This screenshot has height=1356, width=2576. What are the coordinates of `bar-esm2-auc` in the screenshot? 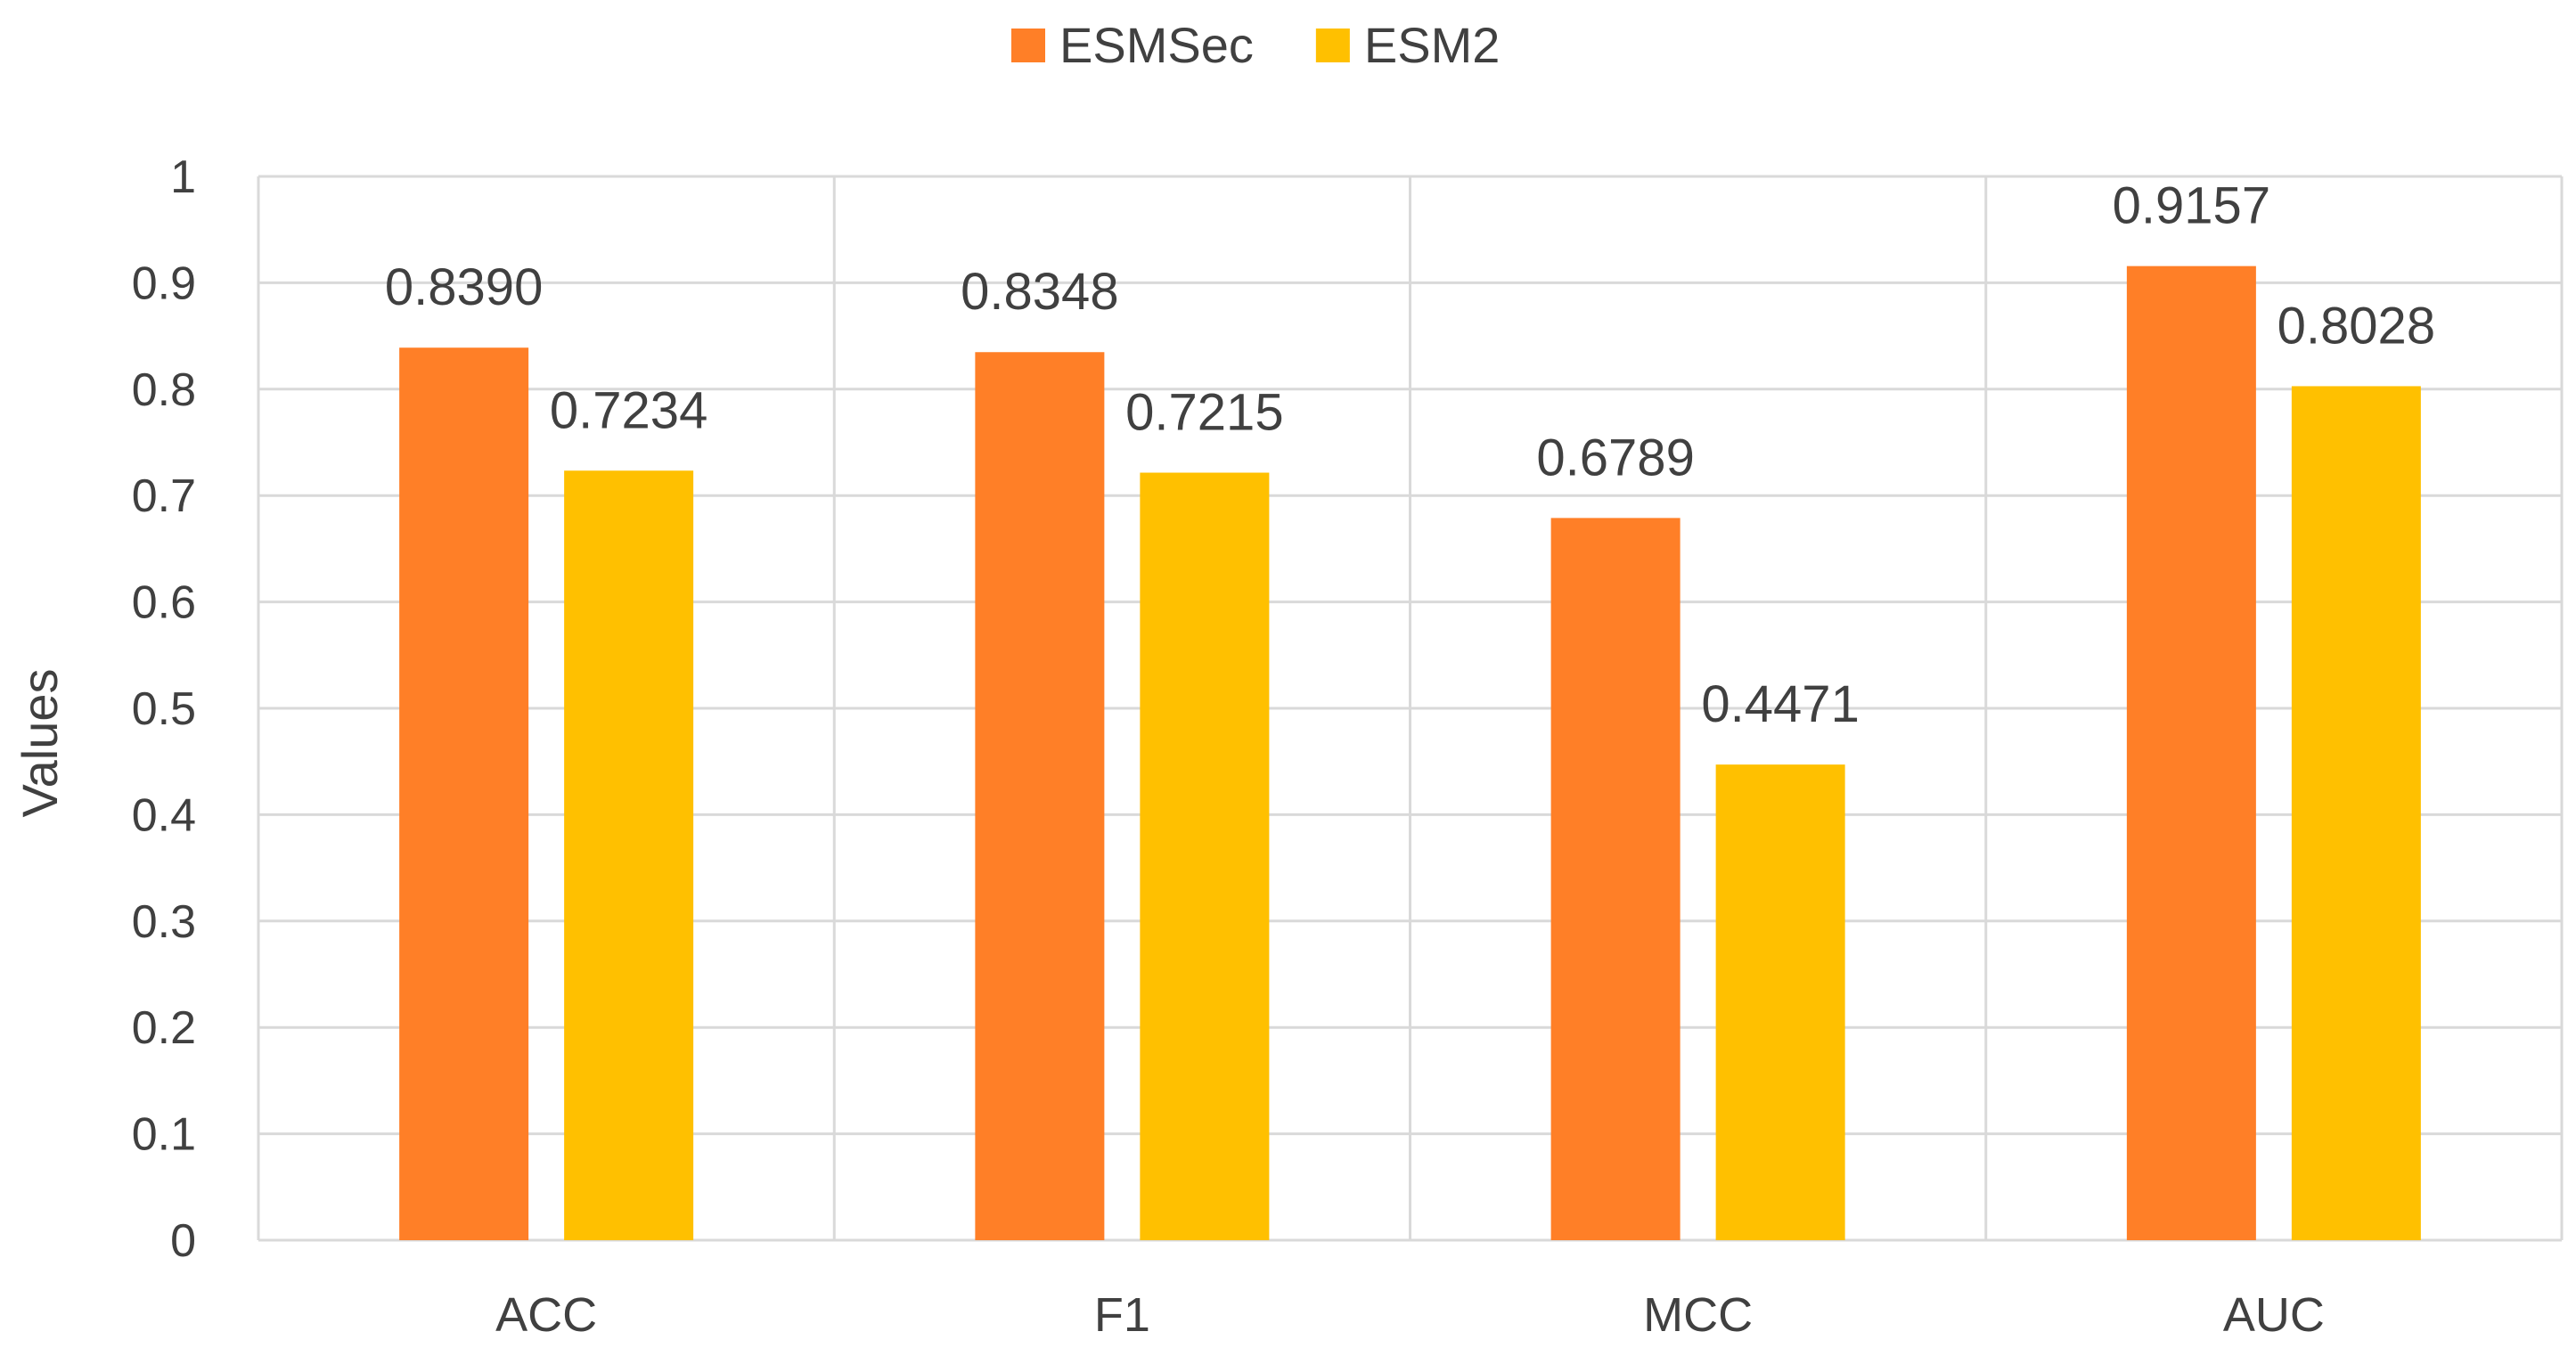 It's located at (2356, 813).